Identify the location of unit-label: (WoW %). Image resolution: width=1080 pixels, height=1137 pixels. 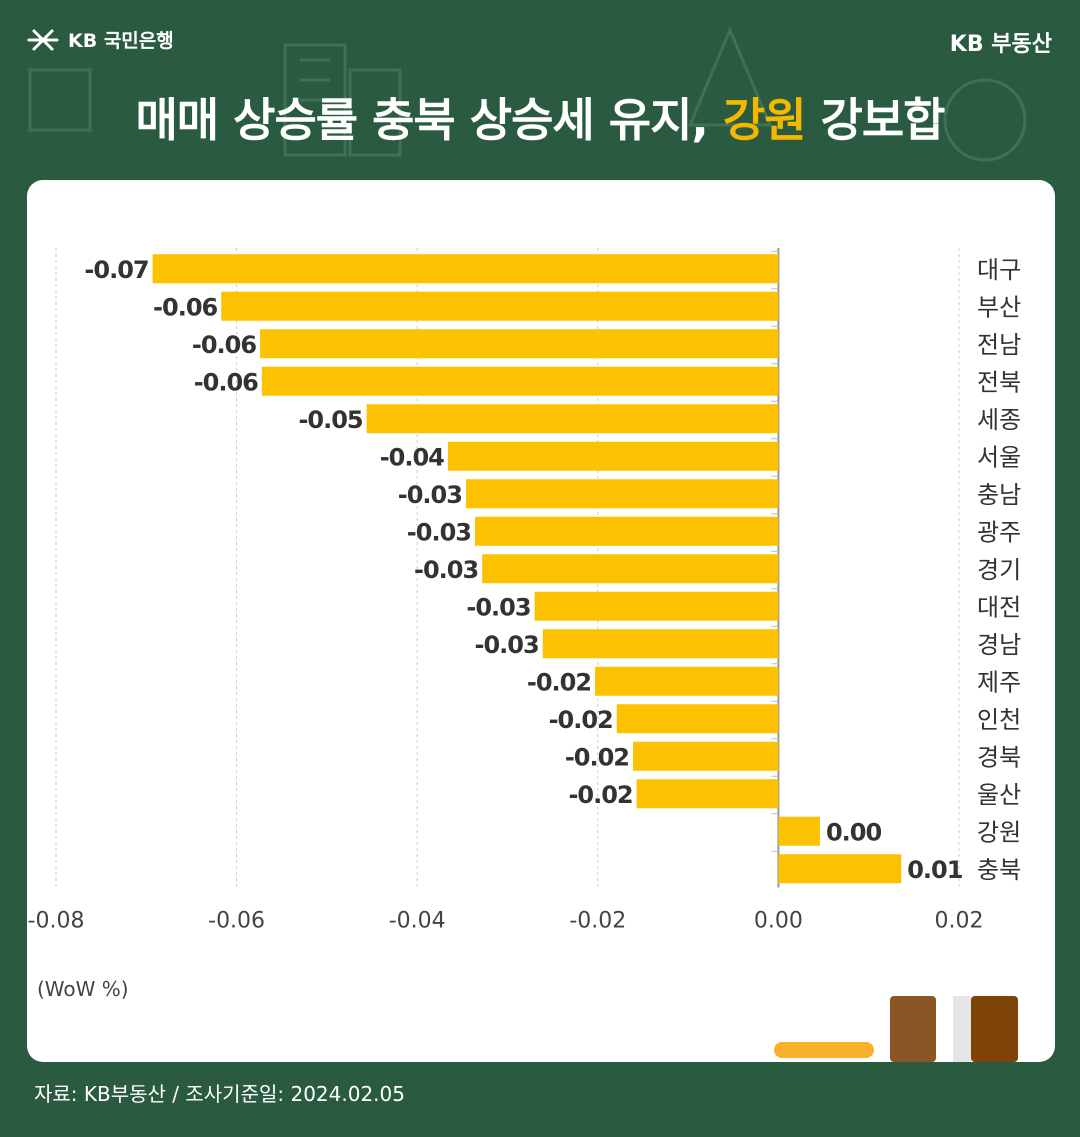
(83, 989).